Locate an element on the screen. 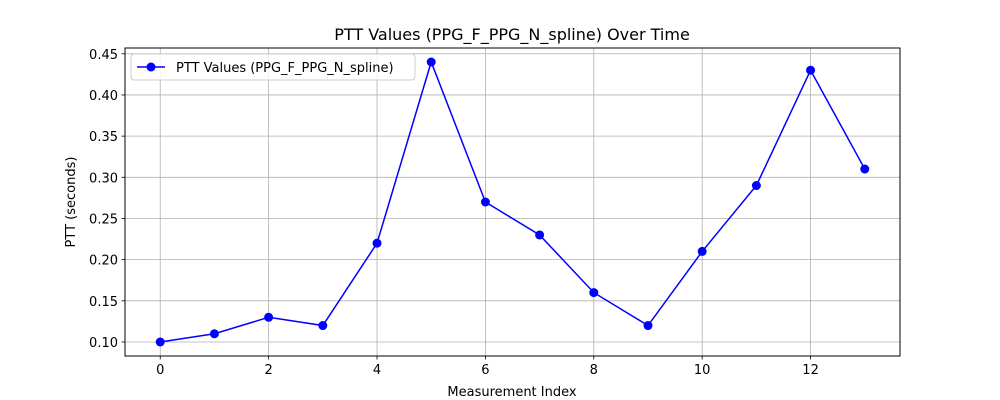  x-tick-label: 4 is located at coordinates (377, 370).